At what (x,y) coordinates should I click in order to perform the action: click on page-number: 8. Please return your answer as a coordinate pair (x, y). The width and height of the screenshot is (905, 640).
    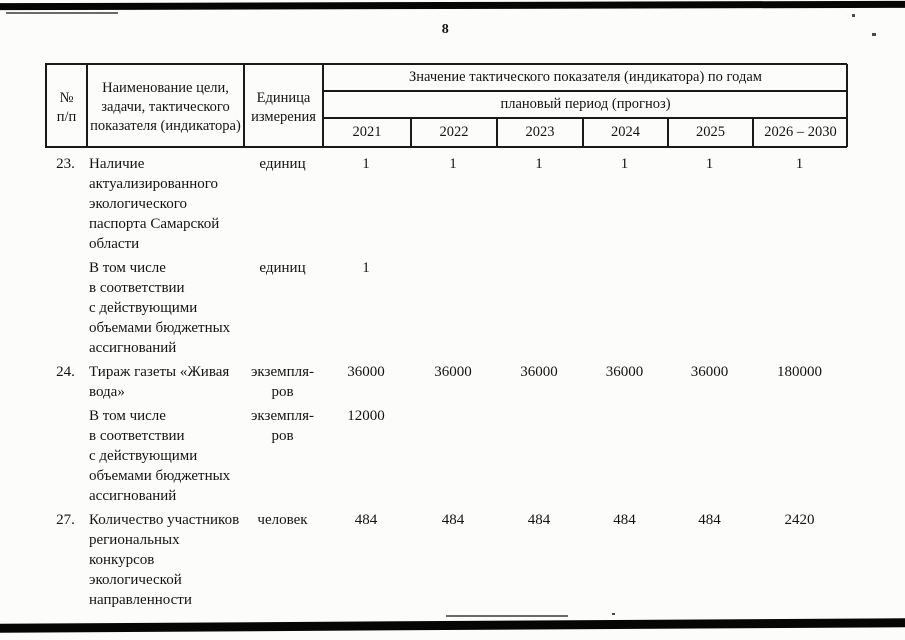
    Looking at the image, I should click on (445, 29).